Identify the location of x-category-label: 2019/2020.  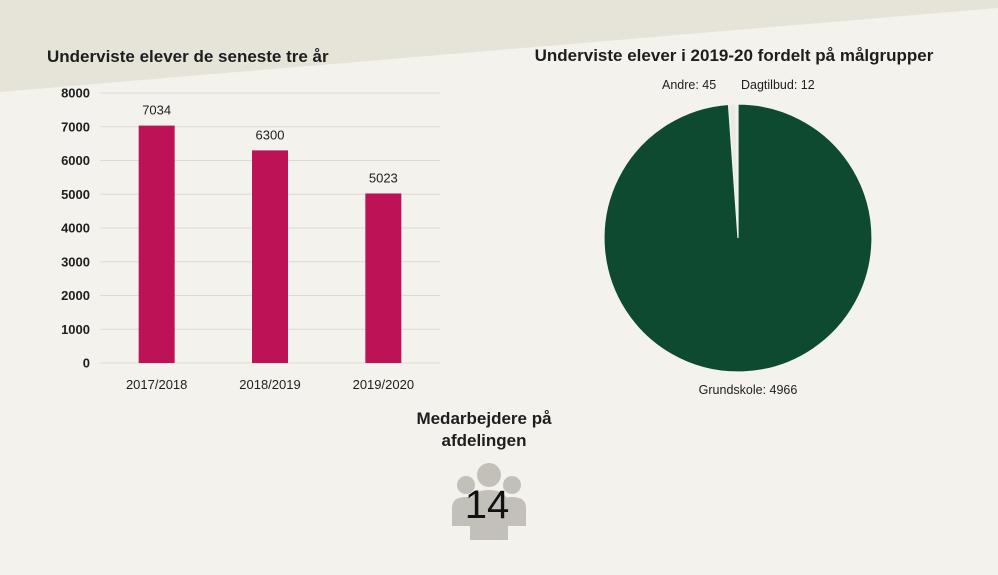
(383, 384).